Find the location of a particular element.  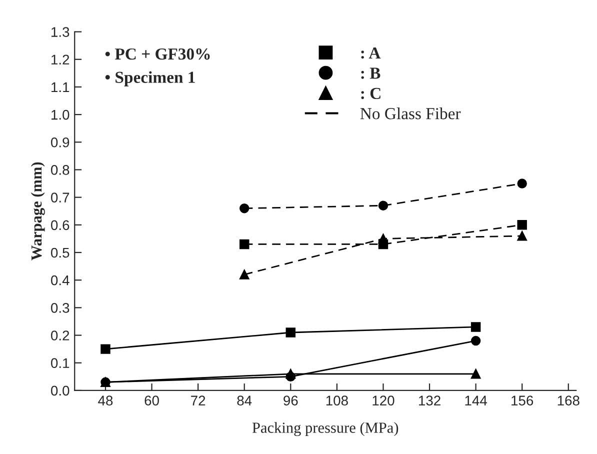

y-tick-label: 0.5 is located at coordinates (60, 253).